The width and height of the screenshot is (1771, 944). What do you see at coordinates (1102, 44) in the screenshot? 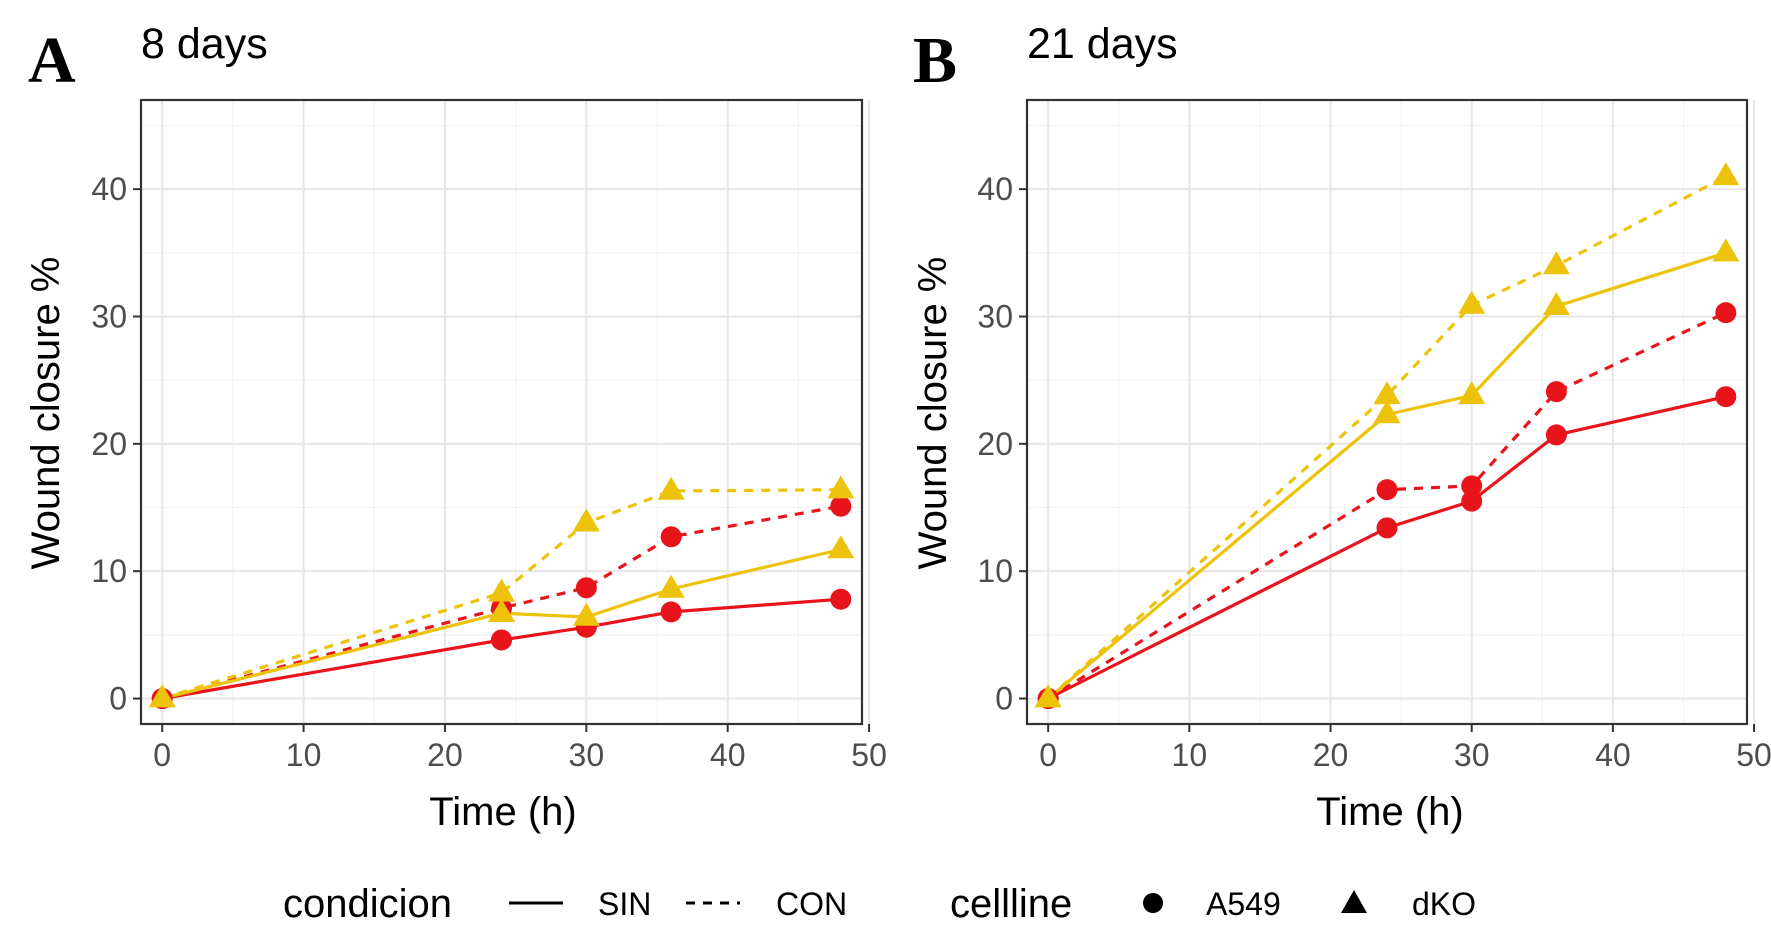
I see `panel-title: 21 days` at bounding box center [1102, 44].